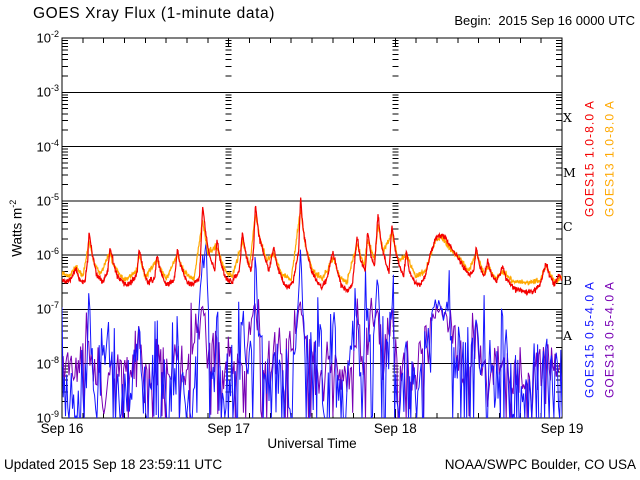  Describe the element at coordinates (540, 464) in the screenshot. I see `credit-text: NOAA/SWPC Boulder, CO USA` at that location.